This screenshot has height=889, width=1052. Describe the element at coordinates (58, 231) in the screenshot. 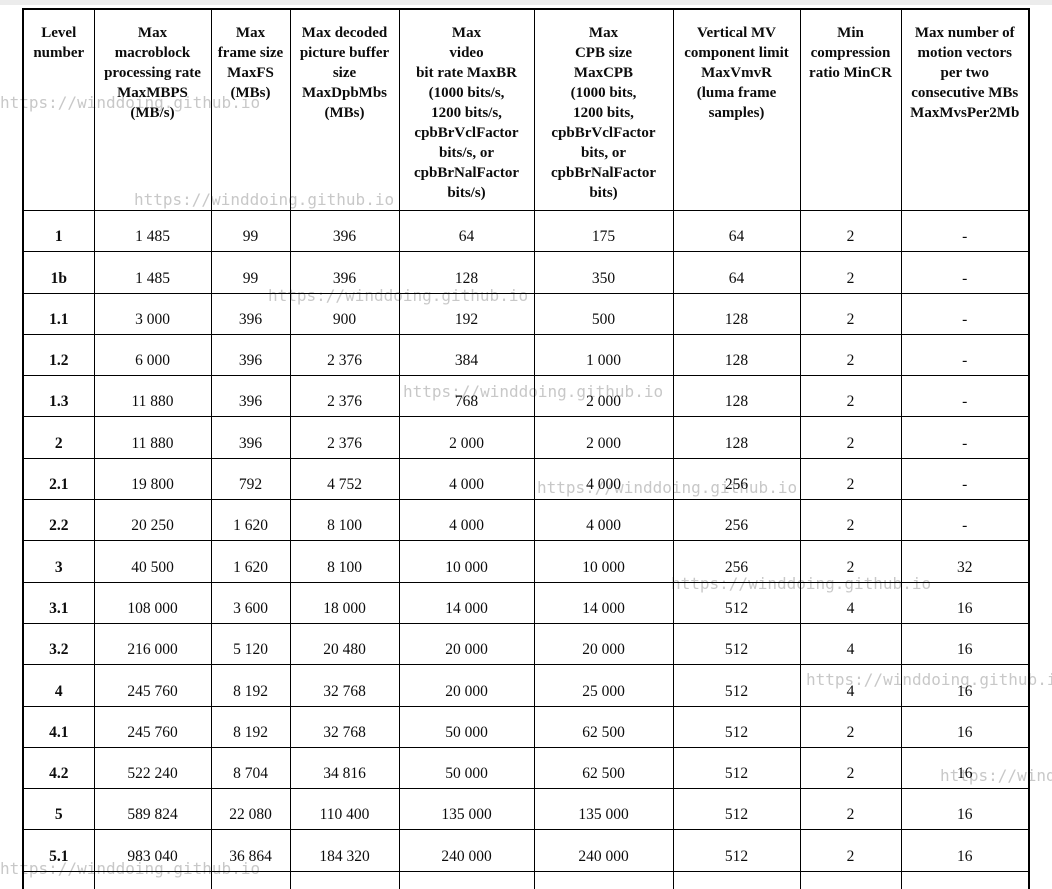

I see `level-cell: 1` at that location.